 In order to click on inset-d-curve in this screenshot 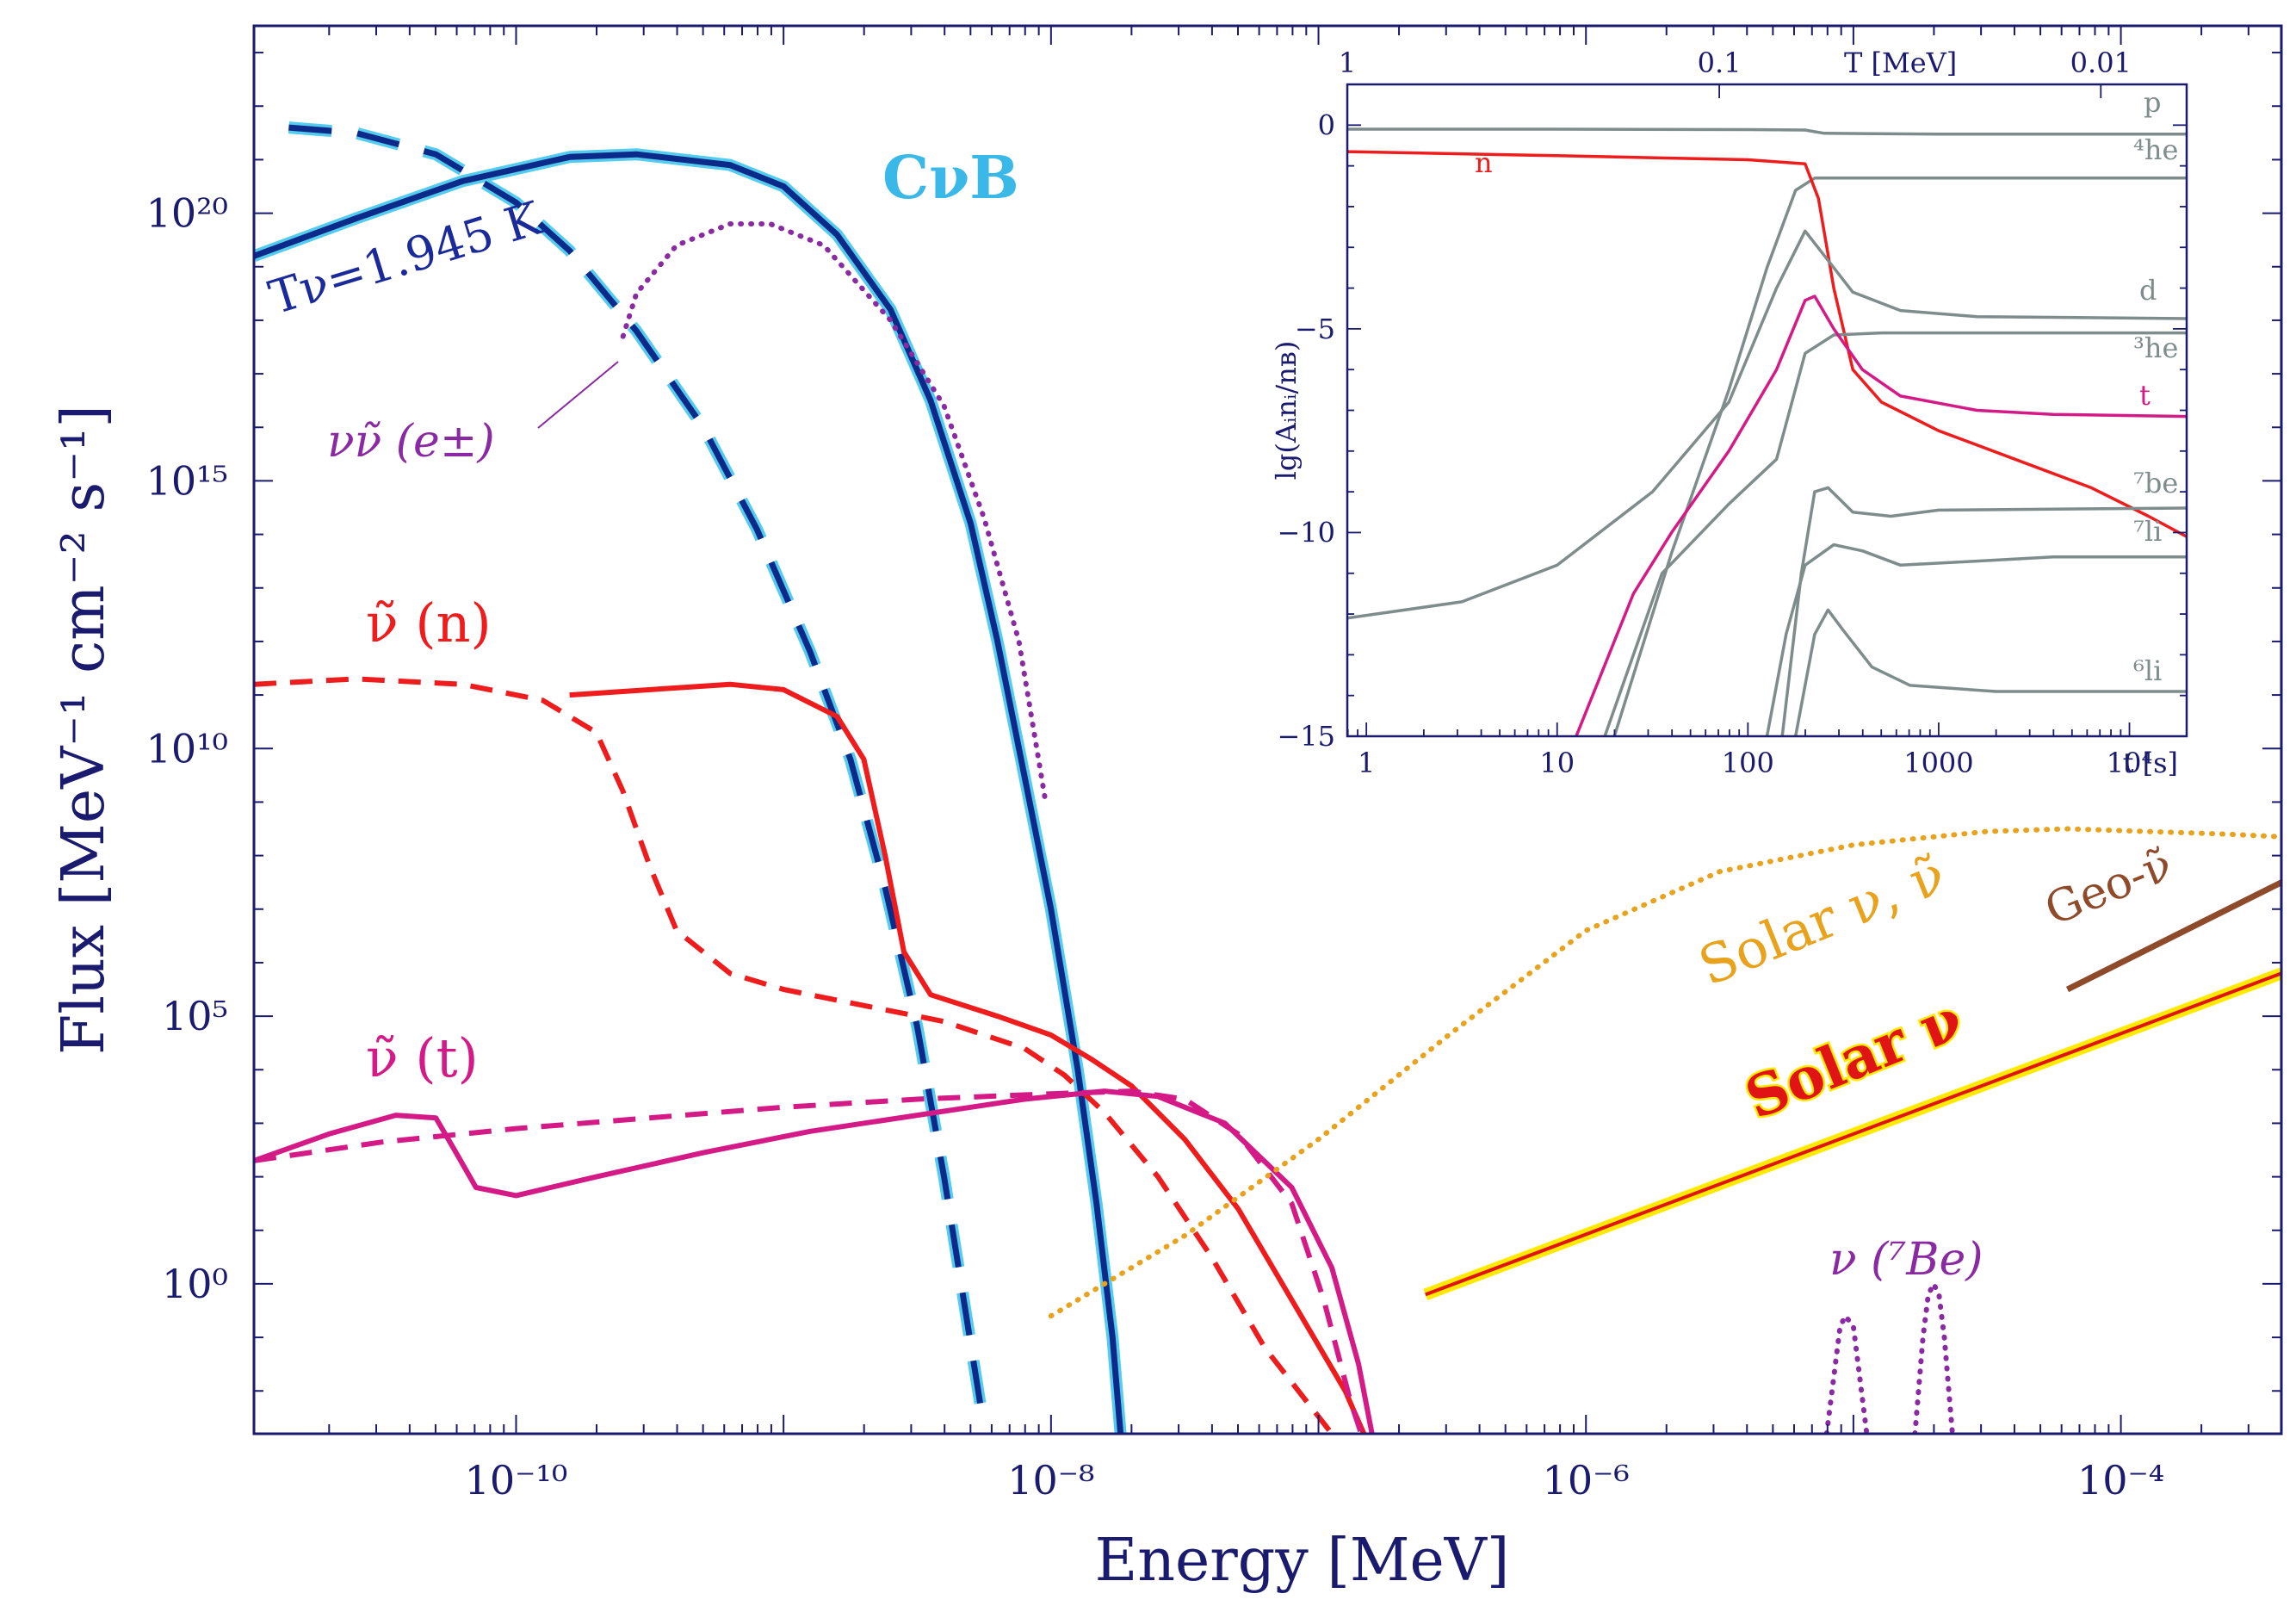, I will do `click(1767, 425)`.